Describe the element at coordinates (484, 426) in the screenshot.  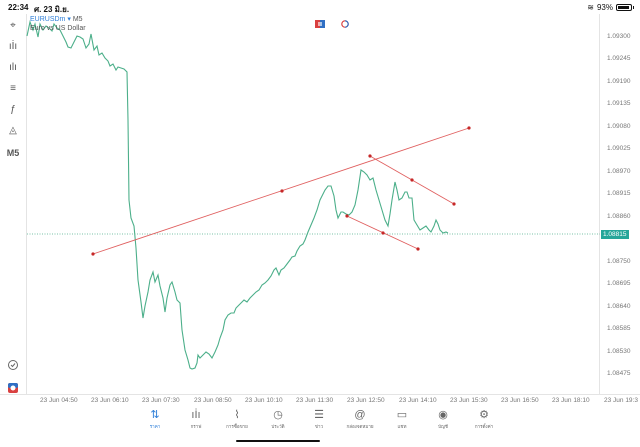
I see `nav-label: การตั้งค่า` at that location.